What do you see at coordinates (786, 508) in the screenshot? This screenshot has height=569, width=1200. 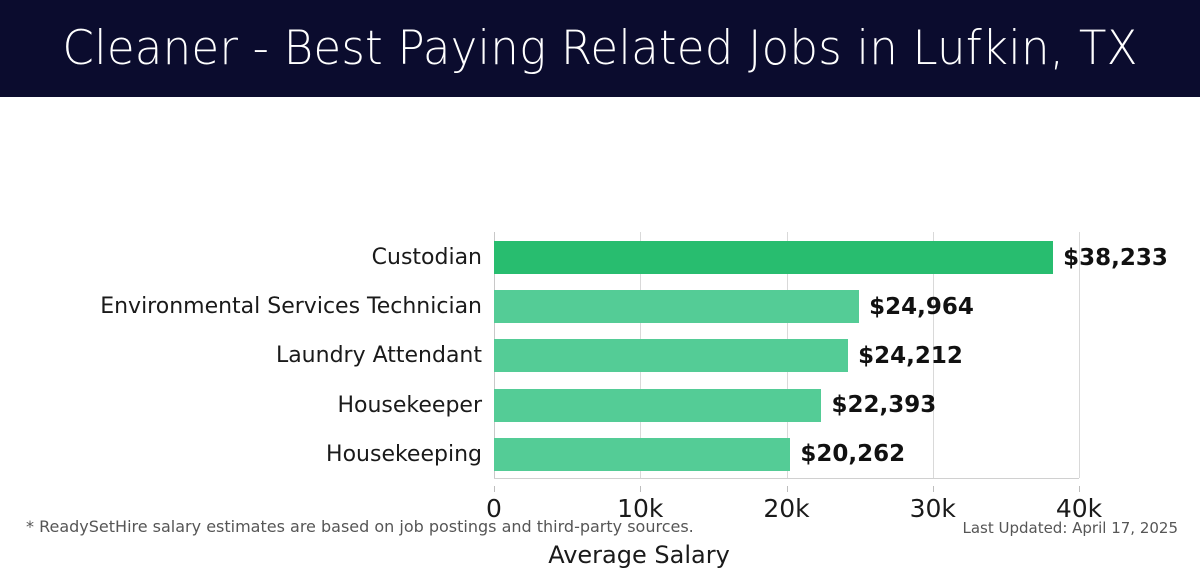 I see `x-axis-tick-label: 20k` at bounding box center [786, 508].